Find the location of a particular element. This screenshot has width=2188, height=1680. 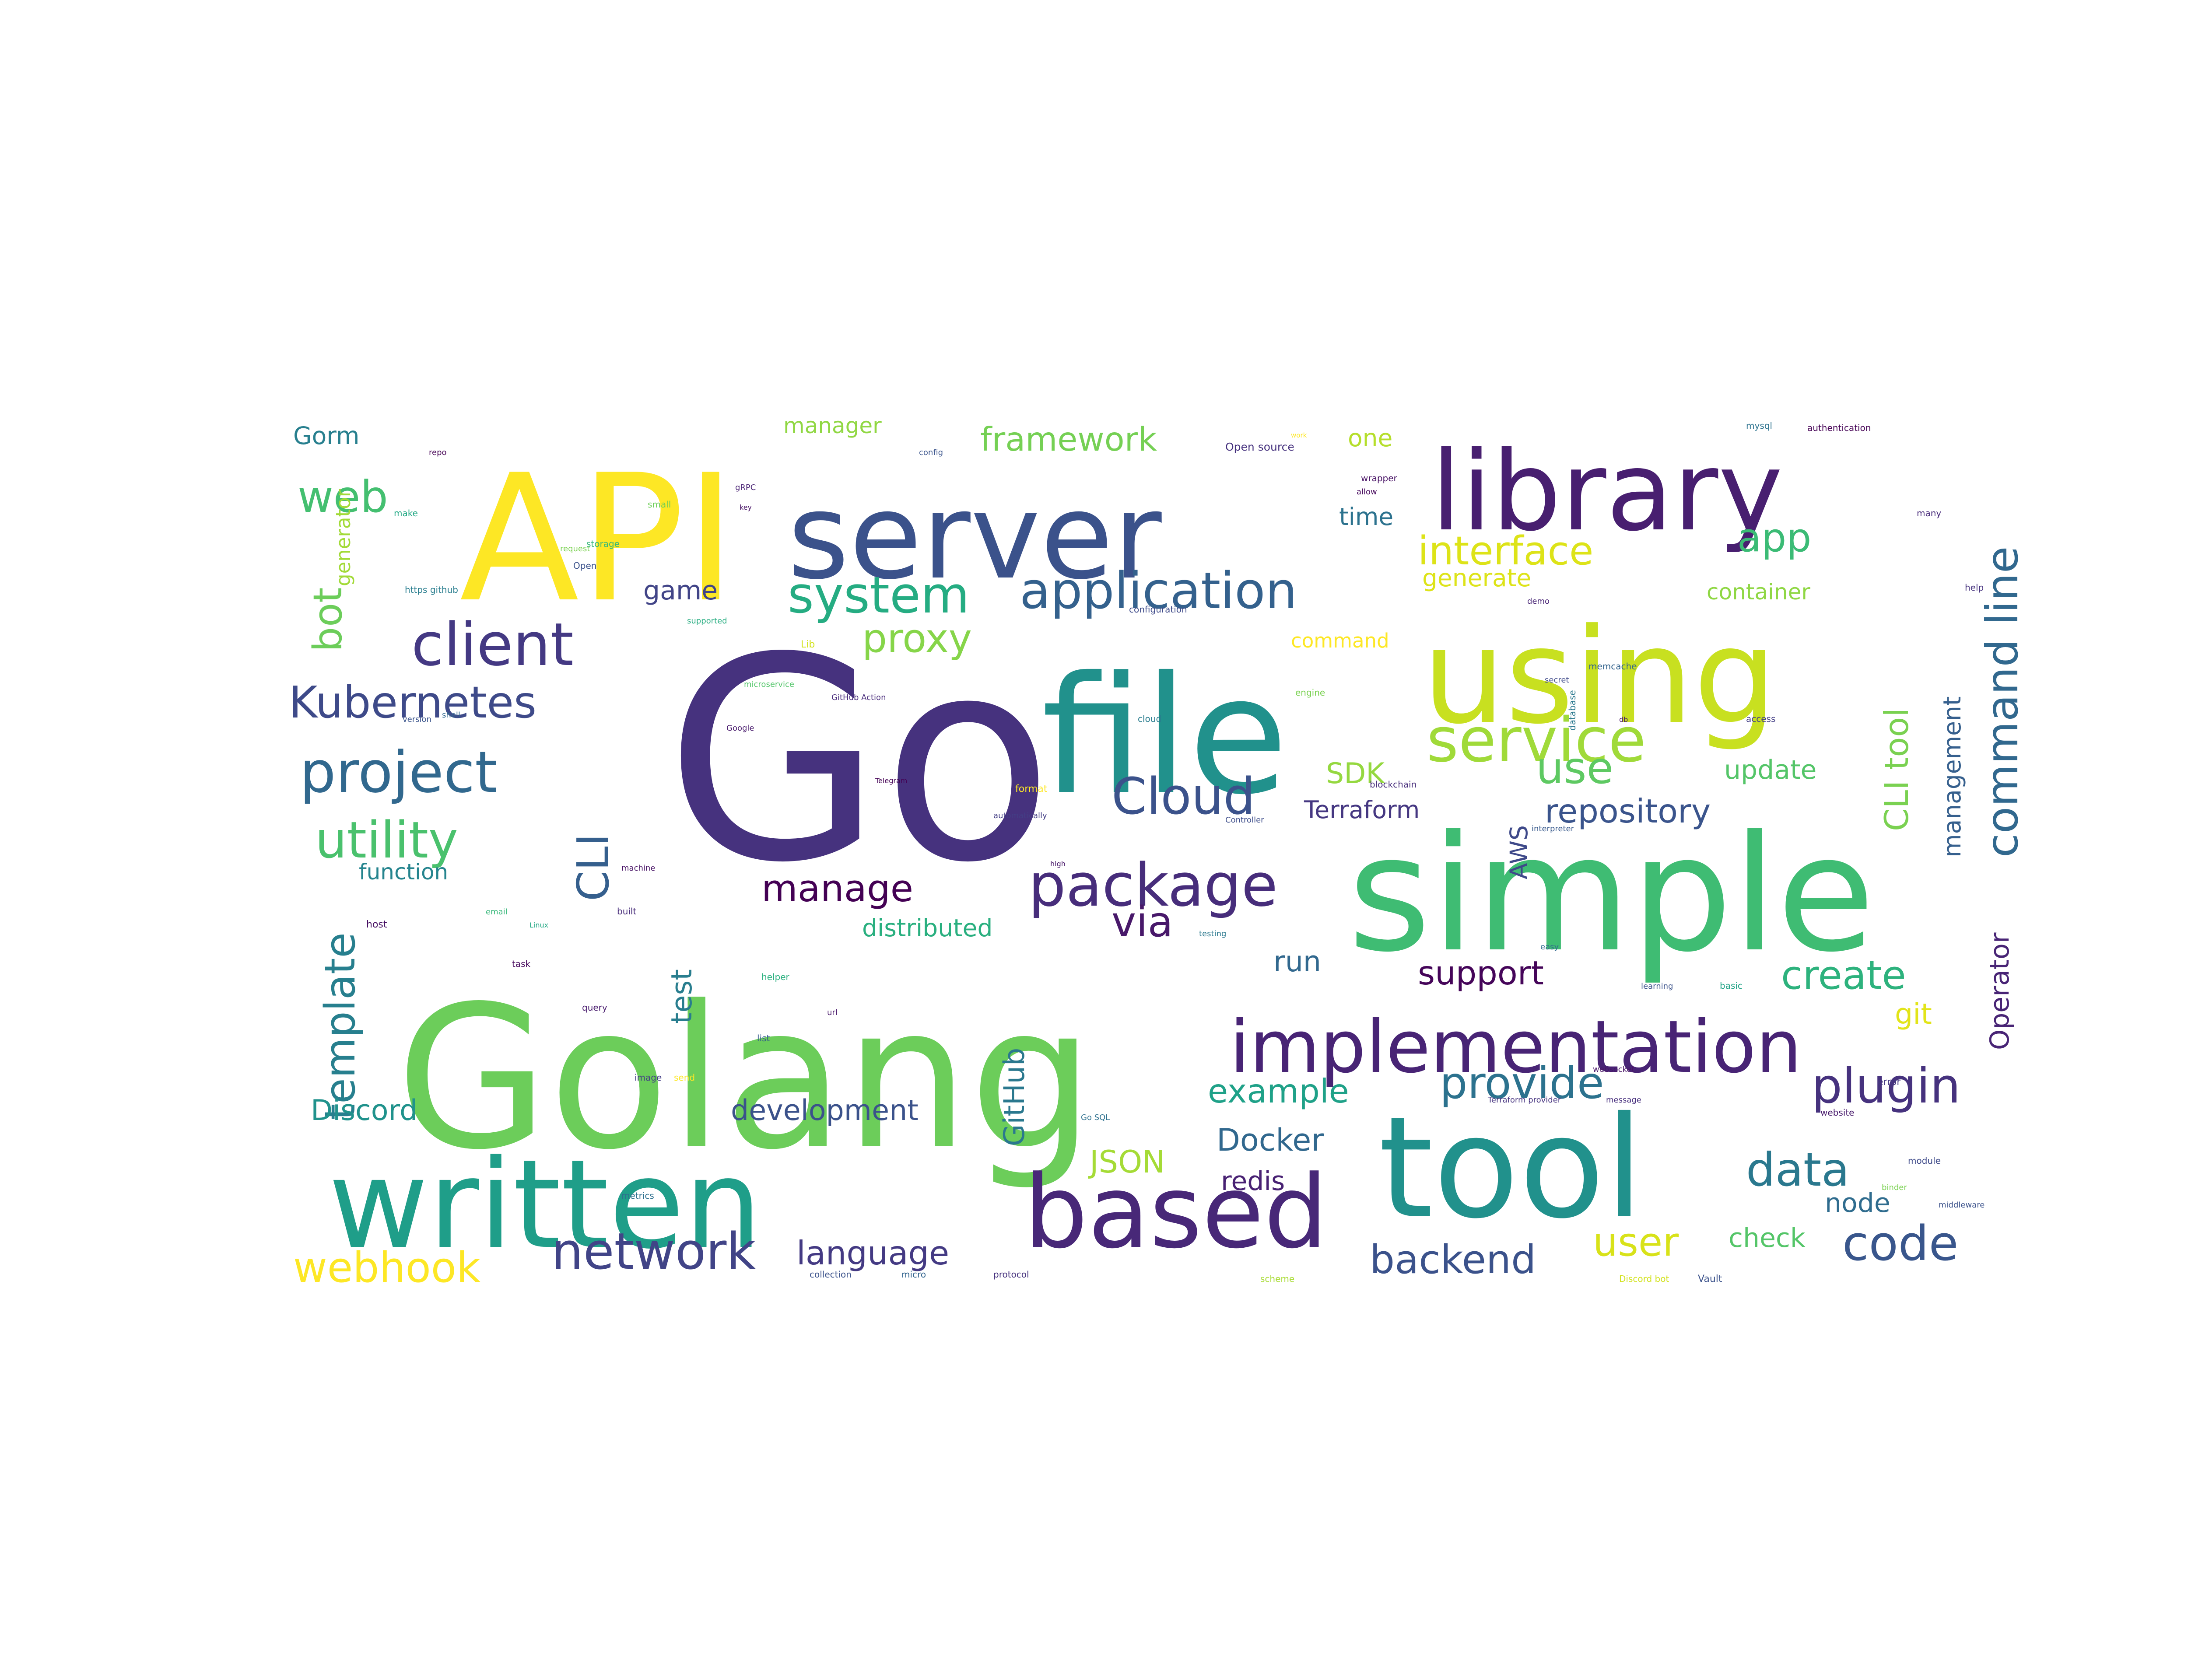

word-cloud-word: list is located at coordinates (763, 1038).